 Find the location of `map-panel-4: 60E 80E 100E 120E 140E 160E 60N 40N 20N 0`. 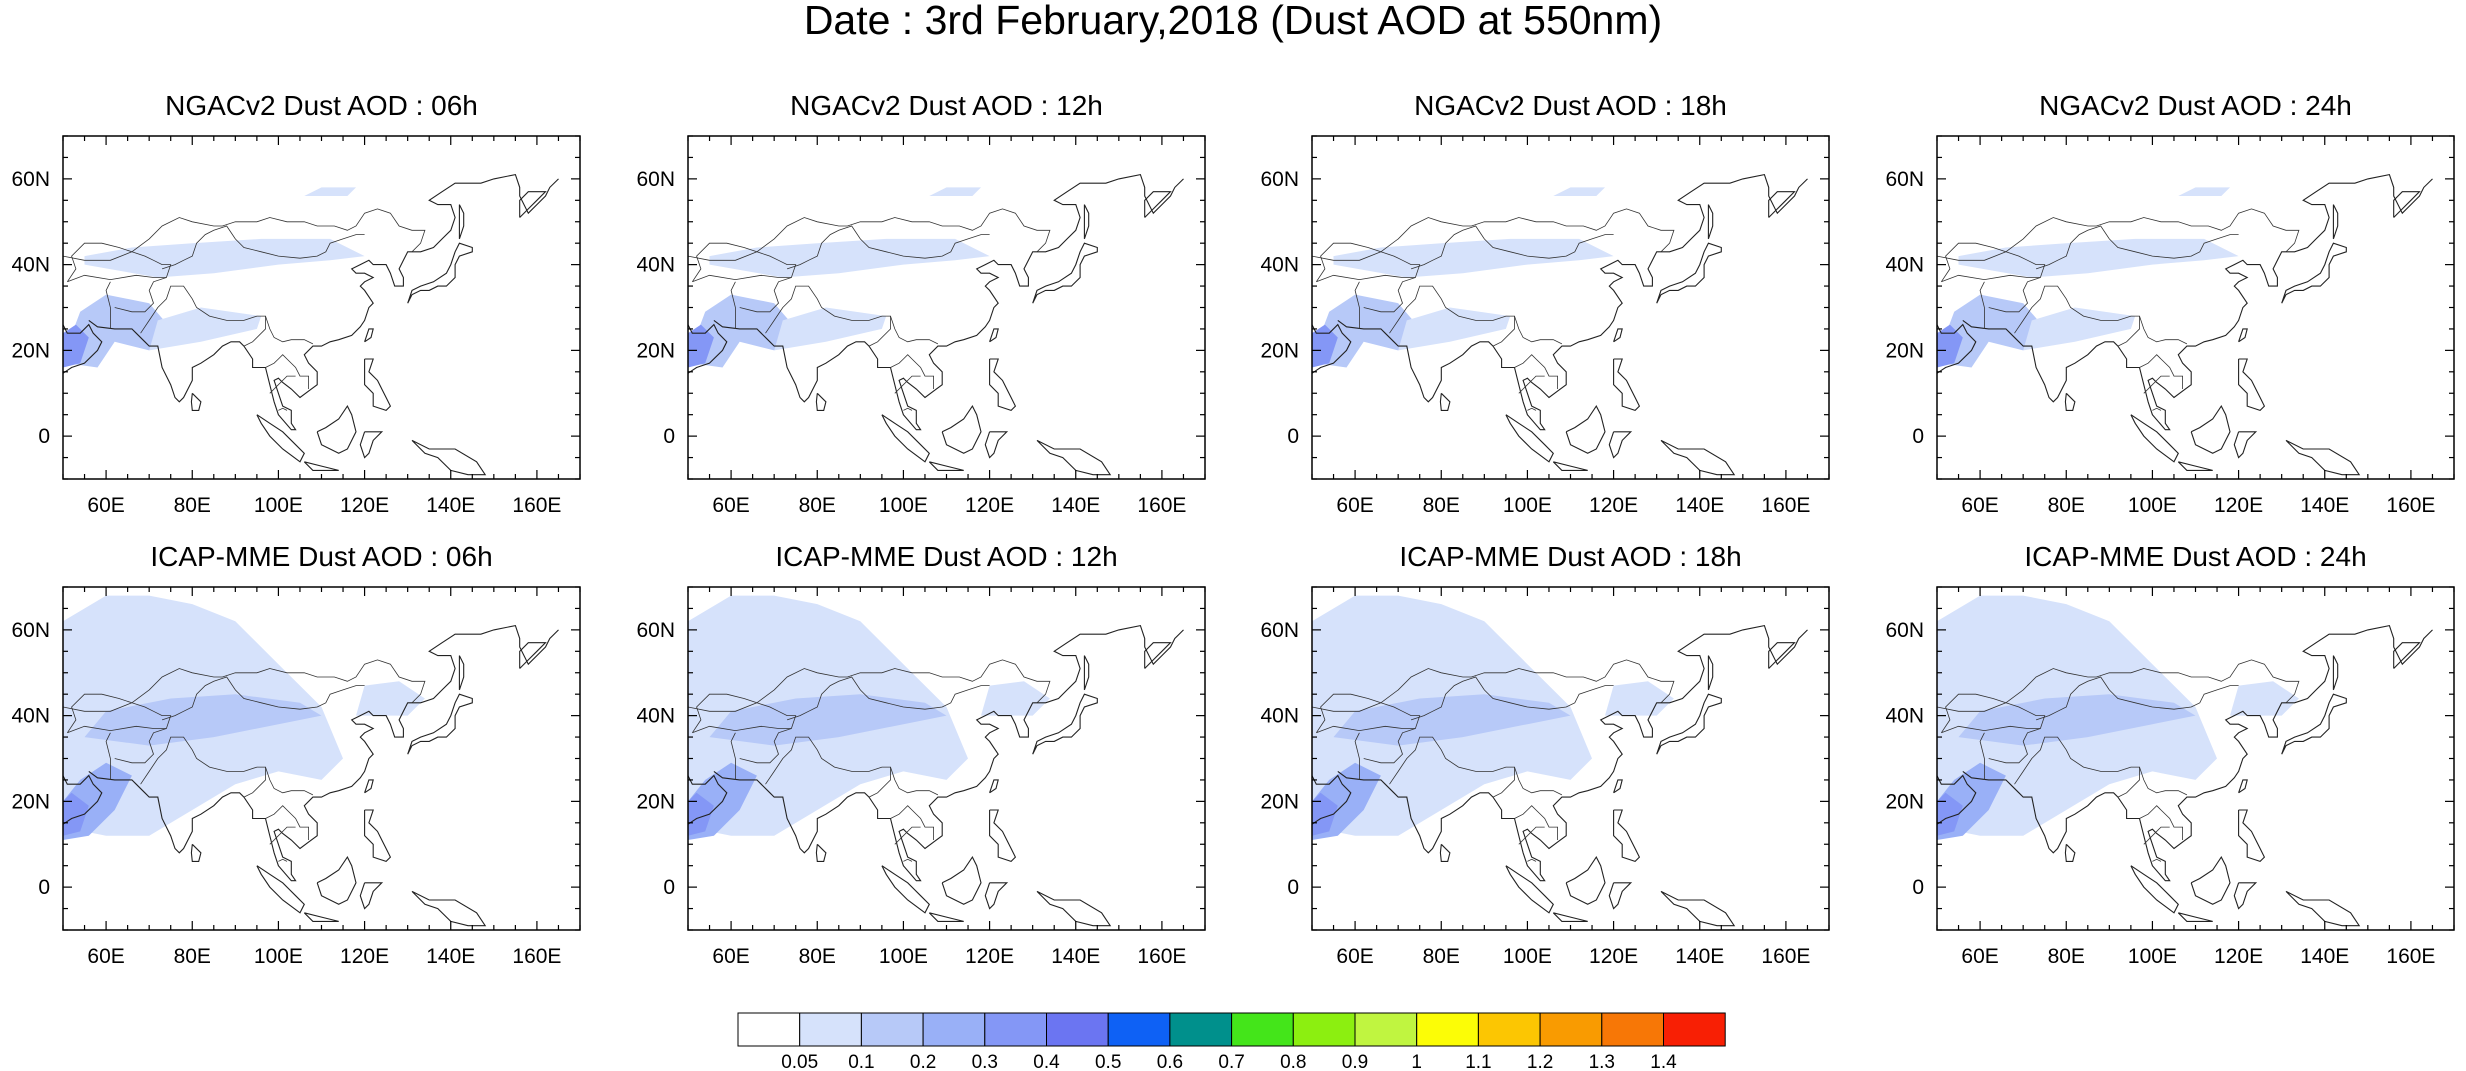

map-panel-4: 60E 80E 100E 120E 140E 160E 60N 40N 20N 0 is located at coordinates (2170, 326).